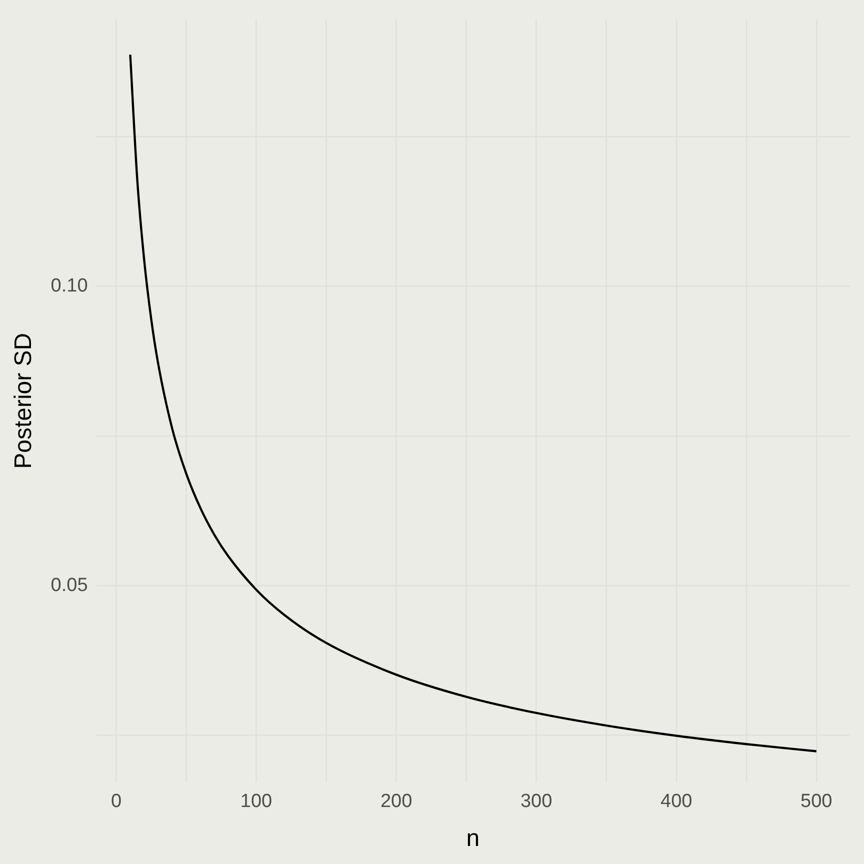 The width and height of the screenshot is (864, 864). I want to click on x-tick-label: 400, so click(676, 801).